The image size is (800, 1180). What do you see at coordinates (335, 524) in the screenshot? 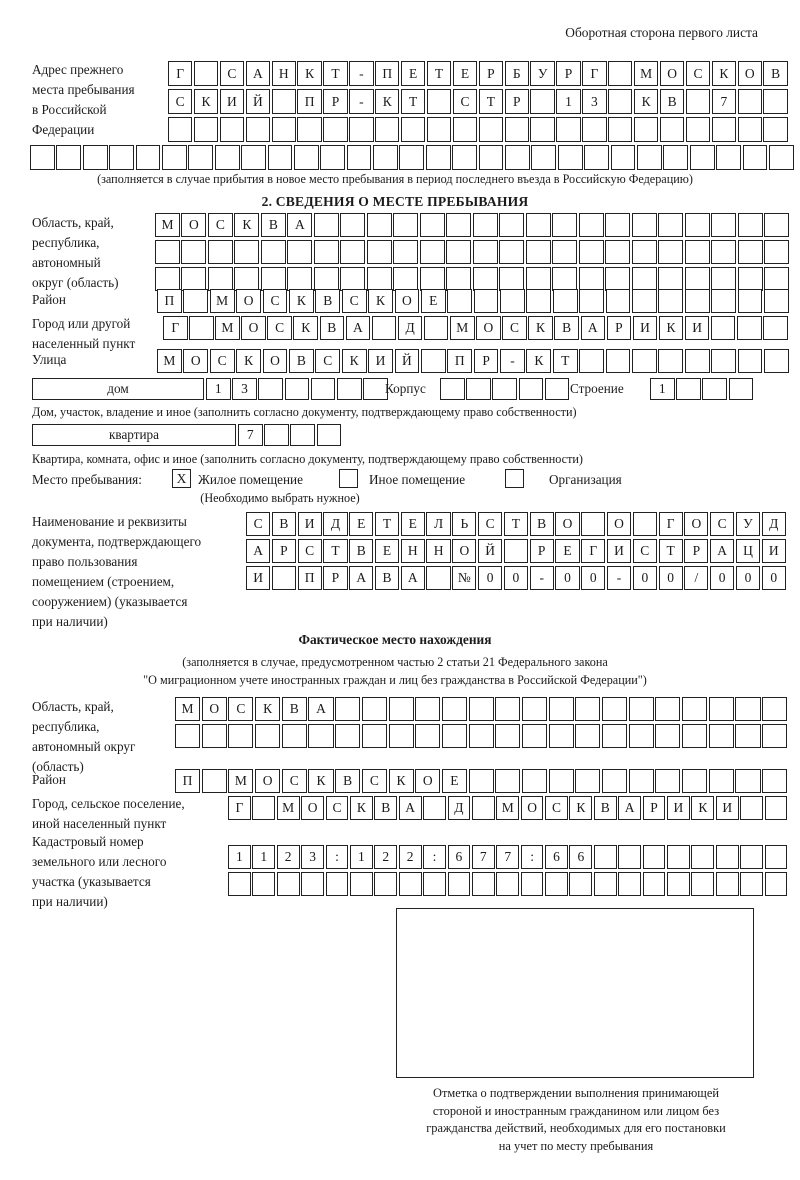
I see `char-cell: Д` at bounding box center [335, 524].